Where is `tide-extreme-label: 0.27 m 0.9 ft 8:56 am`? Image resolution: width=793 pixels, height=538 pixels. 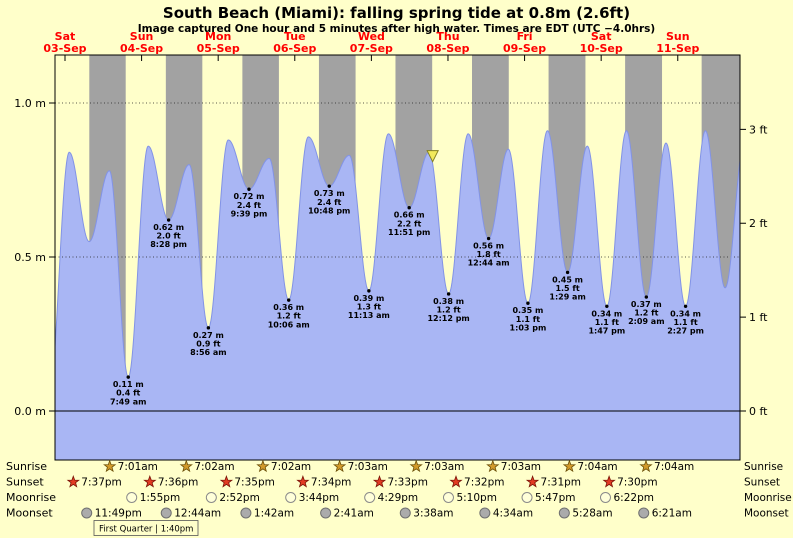
tide-extreme-label: 0.27 m 0.9 ft 8:56 am is located at coordinates (208, 344).